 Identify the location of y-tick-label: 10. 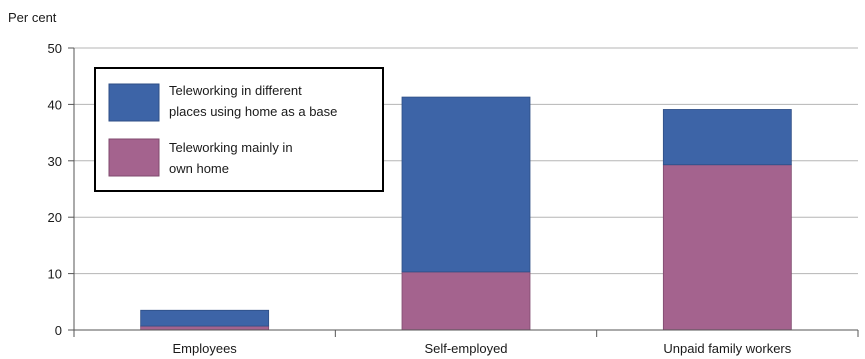
(55, 274).